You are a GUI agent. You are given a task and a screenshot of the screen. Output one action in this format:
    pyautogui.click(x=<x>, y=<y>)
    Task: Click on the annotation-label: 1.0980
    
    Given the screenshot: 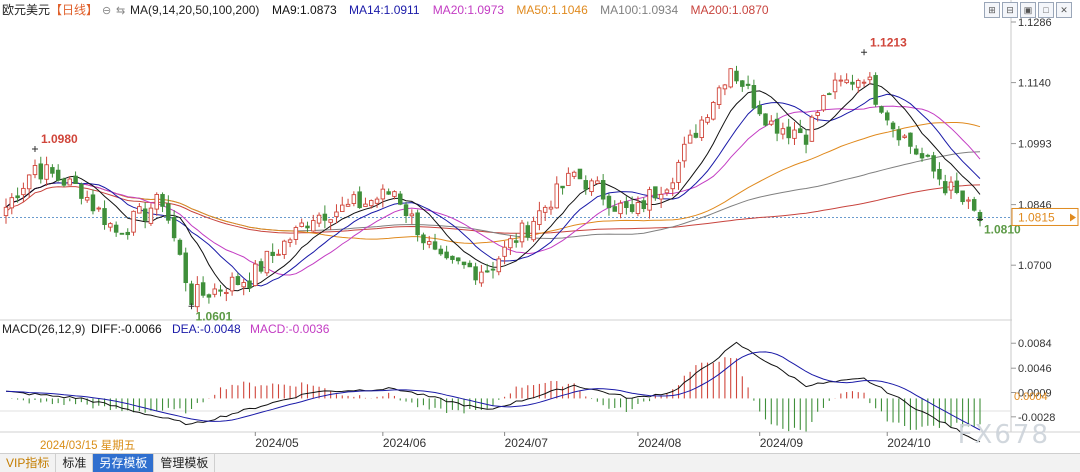 What is the action you would take?
    pyautogui.click(x=59, y=139)
    